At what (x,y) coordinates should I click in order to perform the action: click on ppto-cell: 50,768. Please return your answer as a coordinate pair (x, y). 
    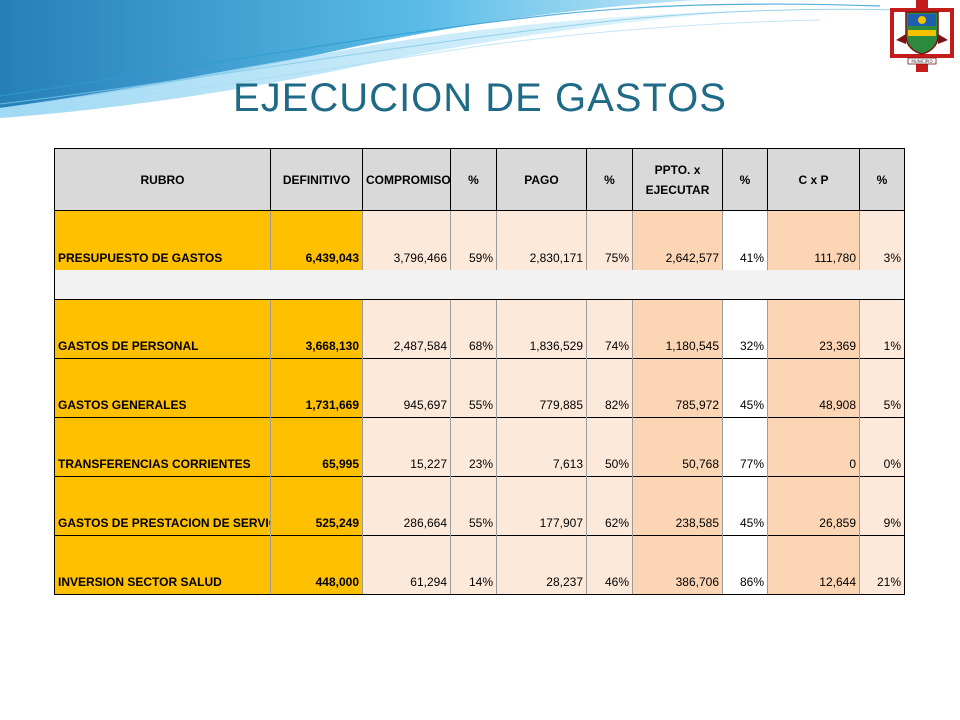
    Looking at the image, I should click on (677, 447).